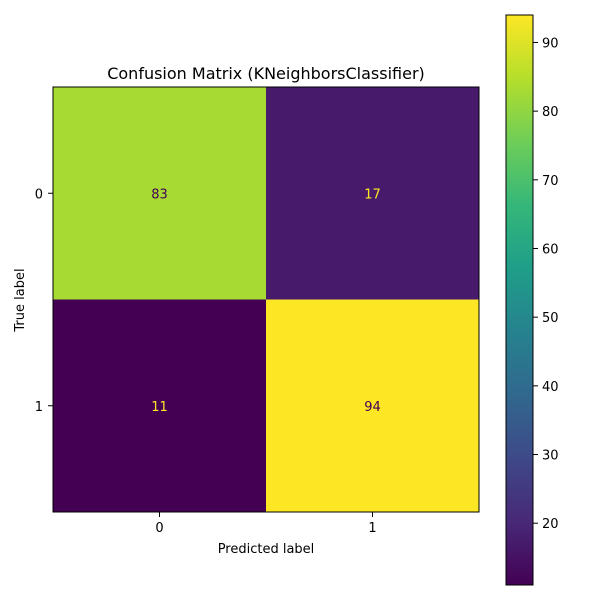 Image resolution: width=600 pixels, height=600 pixels. I want to click on colorbar-tick-label: 80, so click(550, 112).